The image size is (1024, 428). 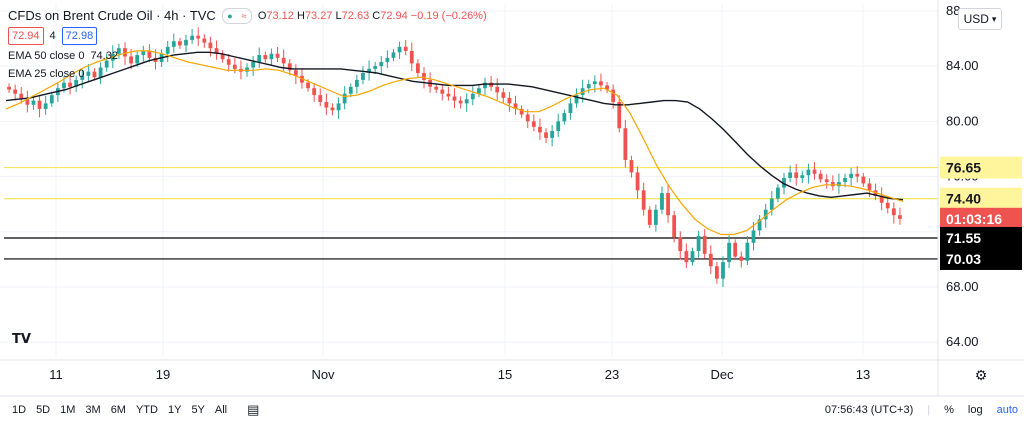 I want to click on price-label-text: 71.55, so click(x=963, y=238).